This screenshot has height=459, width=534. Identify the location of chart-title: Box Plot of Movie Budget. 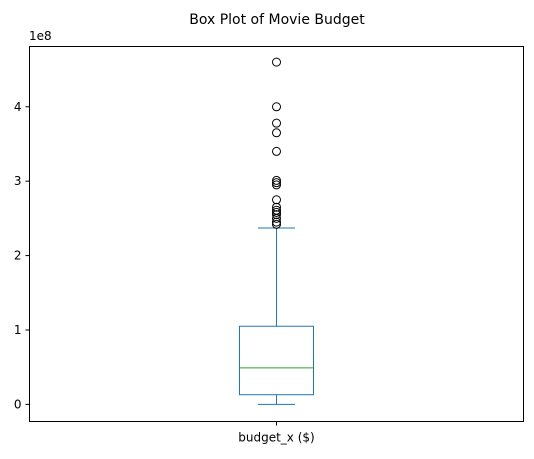
(277, 20).